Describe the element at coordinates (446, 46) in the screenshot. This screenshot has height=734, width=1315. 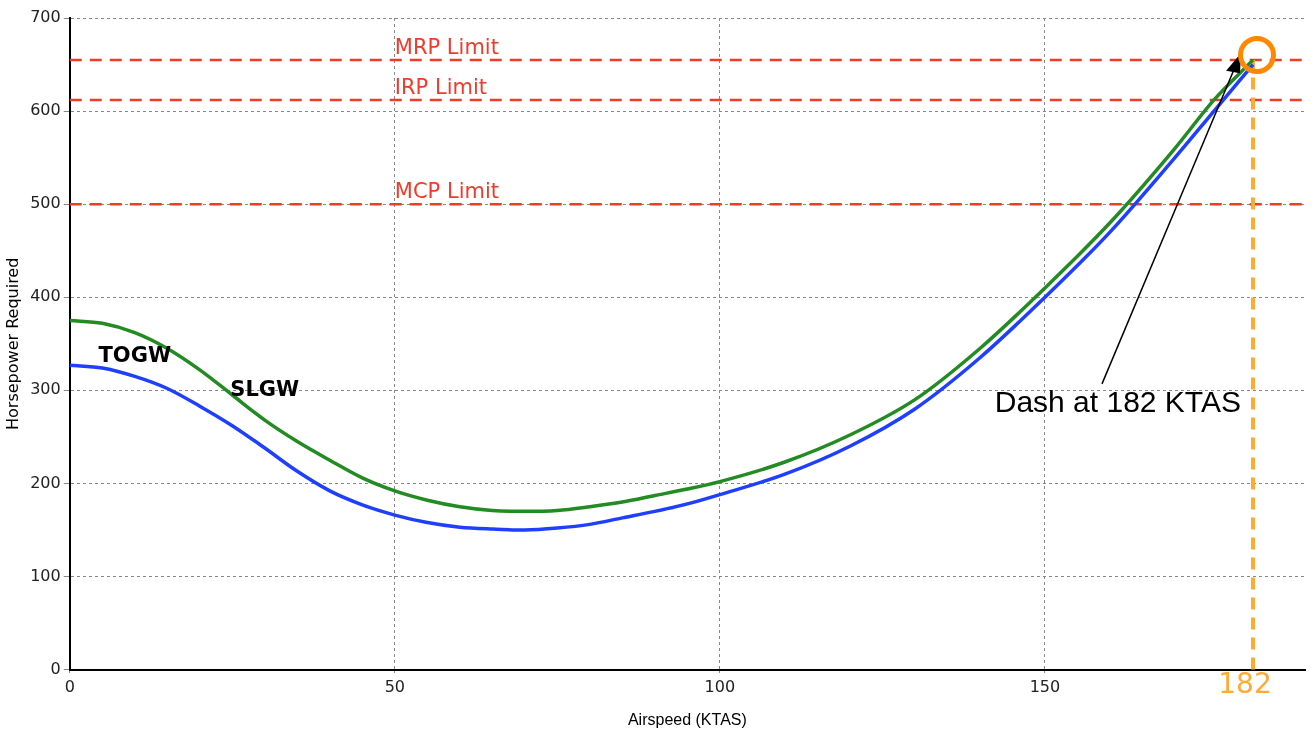
I see `ref-line-label: MRP Limit` at that location.